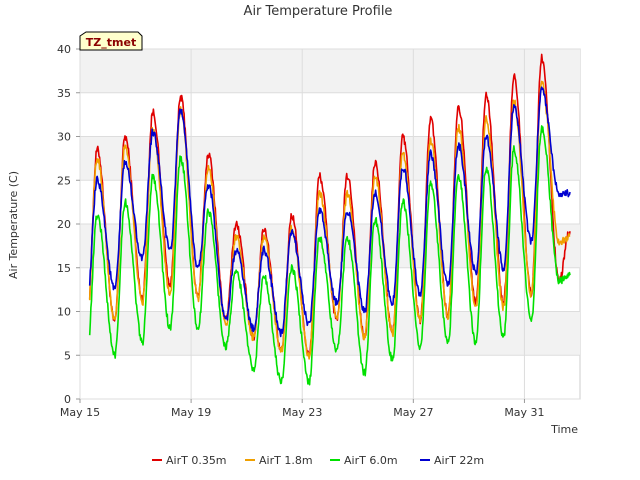  I want to click on x-tick-label: May 23, so click(302, 412).